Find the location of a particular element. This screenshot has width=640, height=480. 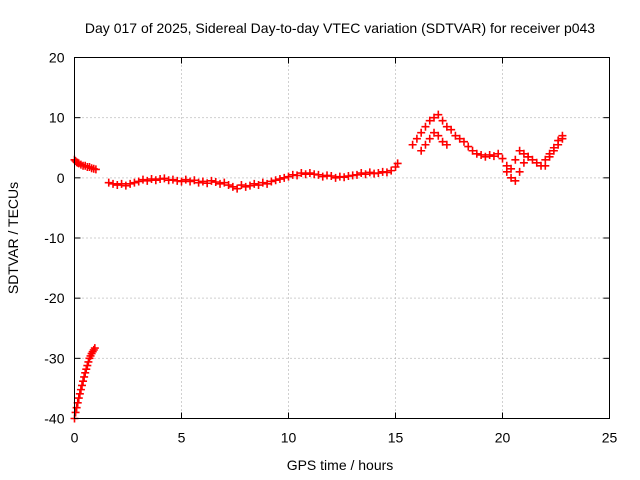

x-tick-label: 5 is located at coordinates (182, 438).